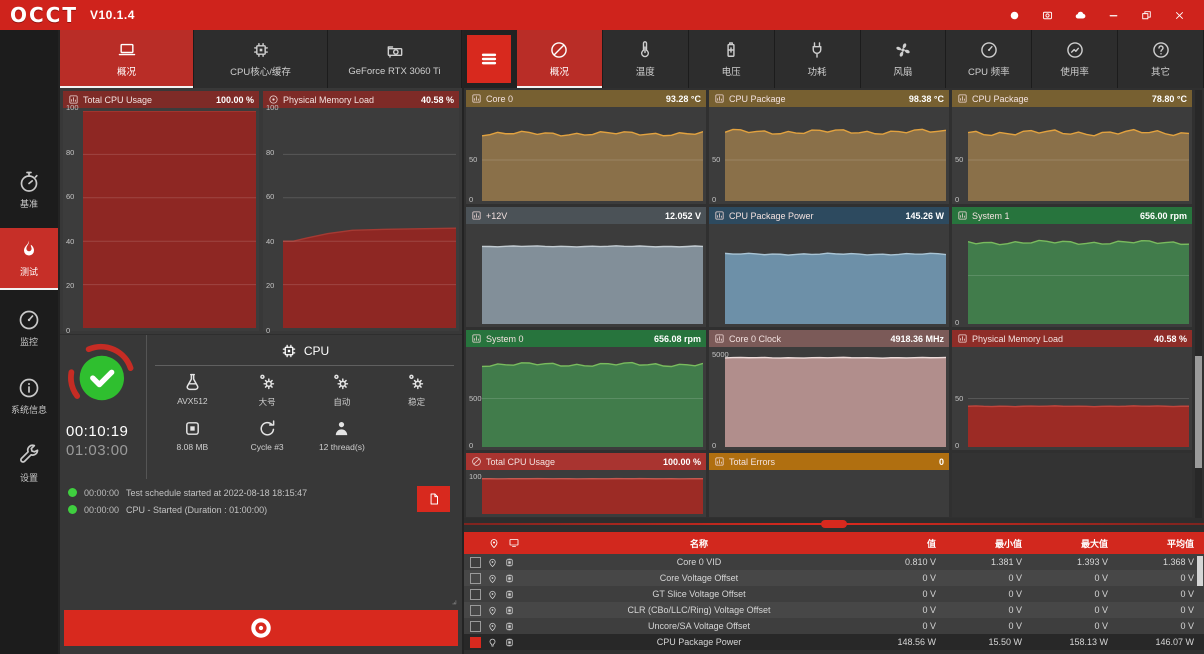 This screenshot has height=654, width=1204. What do you see at coordinates (586, 215) in the screenshot?
I see `tile-header: +12V 12.052 V` at bounding box center [586, 215].